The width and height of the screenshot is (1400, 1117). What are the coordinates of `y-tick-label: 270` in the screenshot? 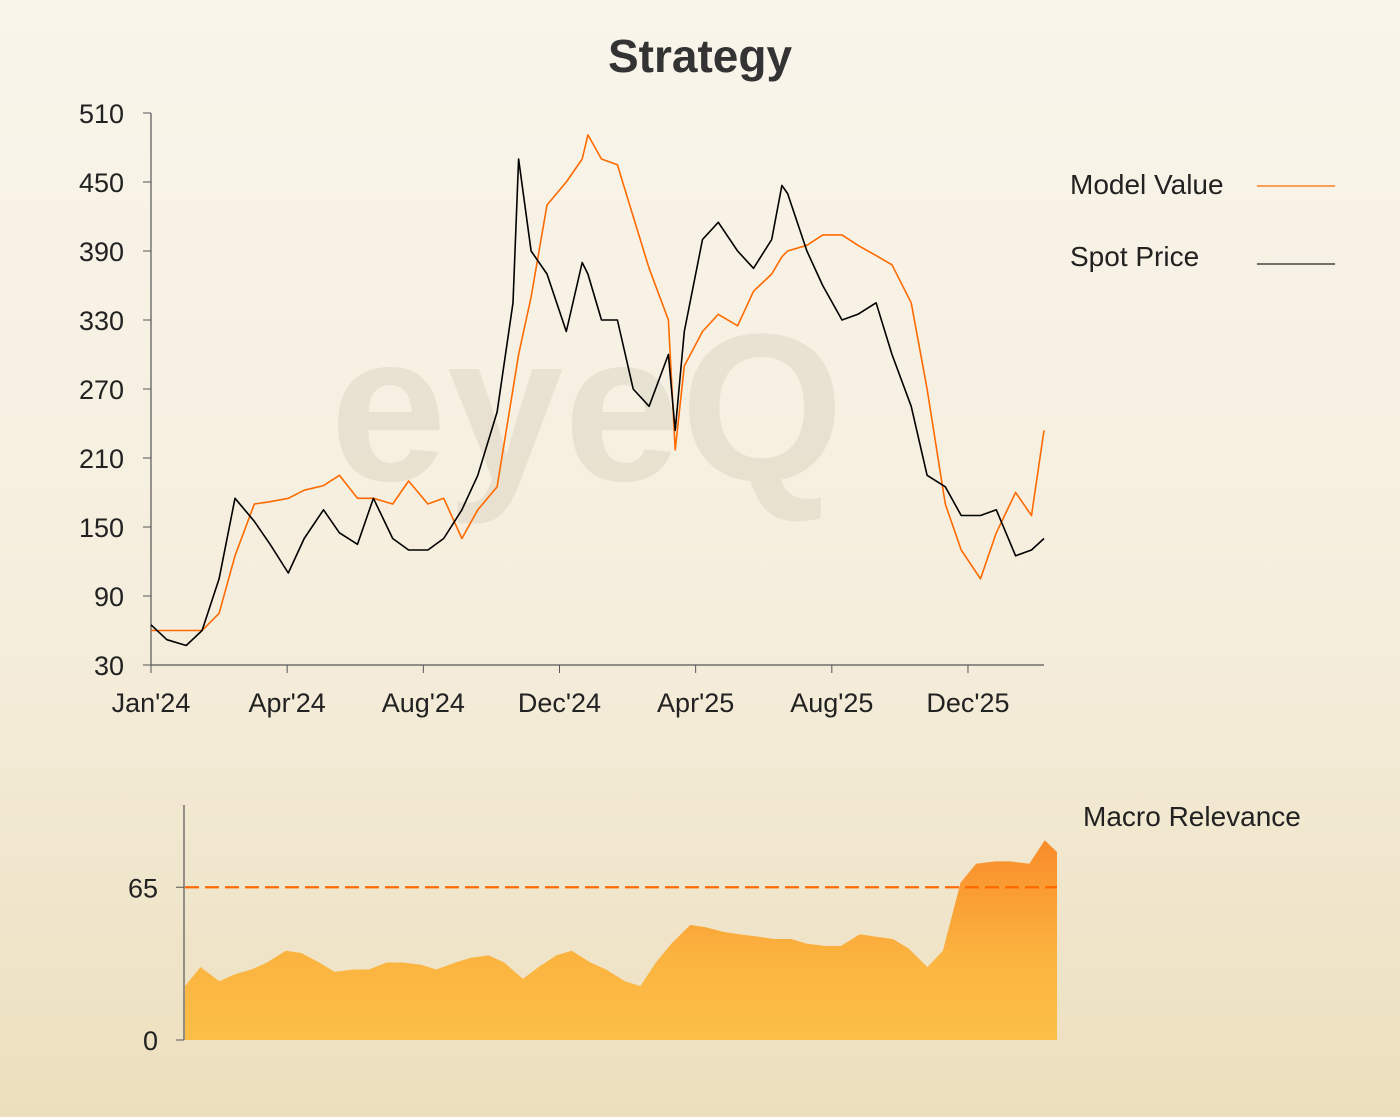 It's located at (101, 390).